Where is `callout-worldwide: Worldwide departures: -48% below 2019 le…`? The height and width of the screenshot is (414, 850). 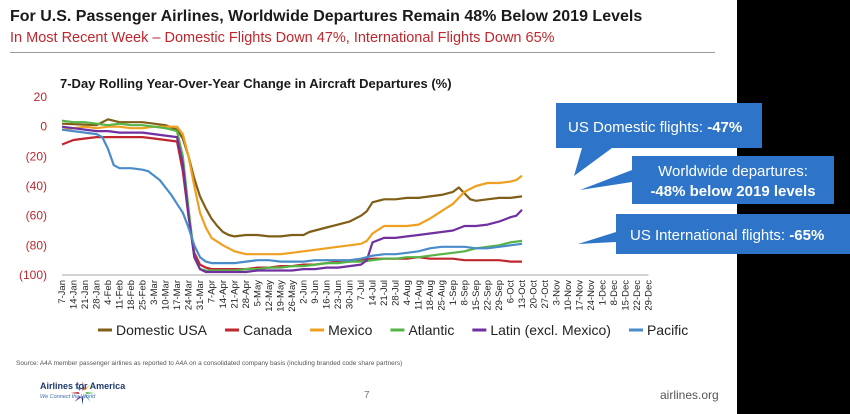
callout-worldwide: Worldwide departures: -48% below 2019 le… is located at coordinates (707, 180).